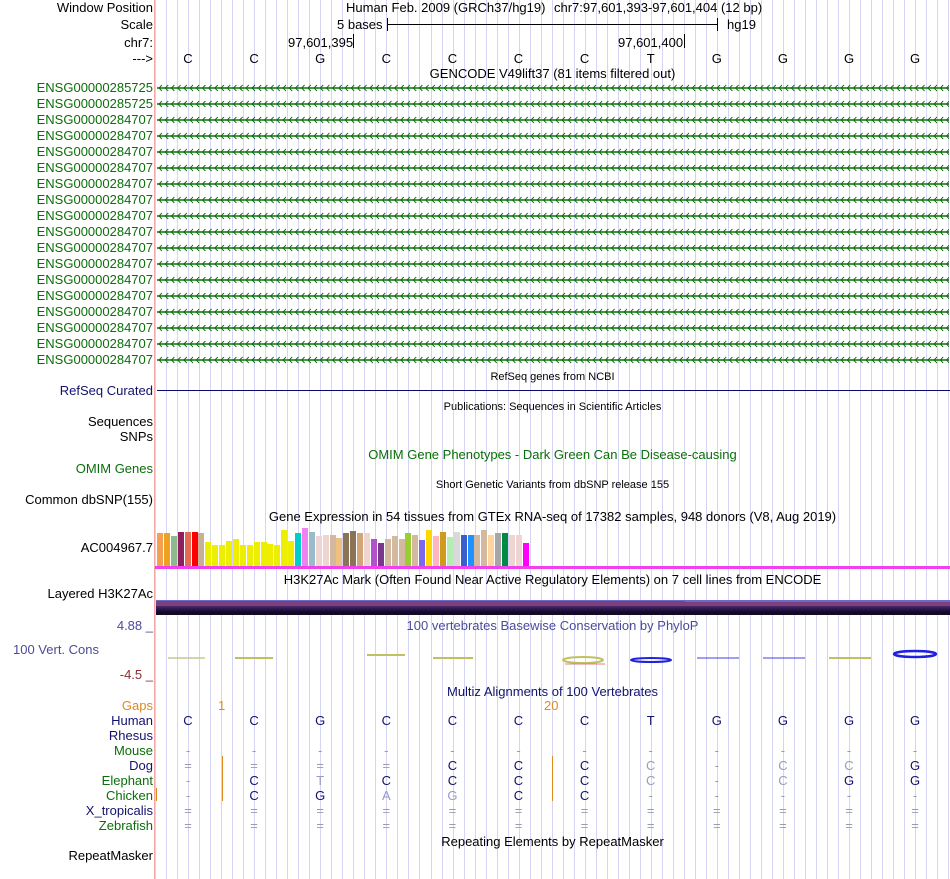 This screenshot has height=879, width=950. I want to click on multiz-species-label: Rhesus, so click(130, 735).